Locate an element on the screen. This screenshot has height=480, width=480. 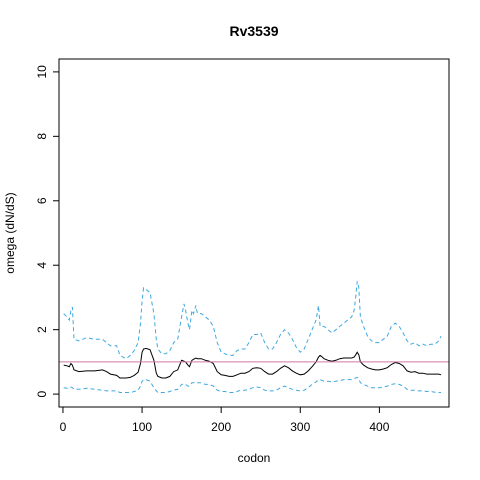
y-axis: 0 2 4 6 8 10 is located at coordinates (47, 231).